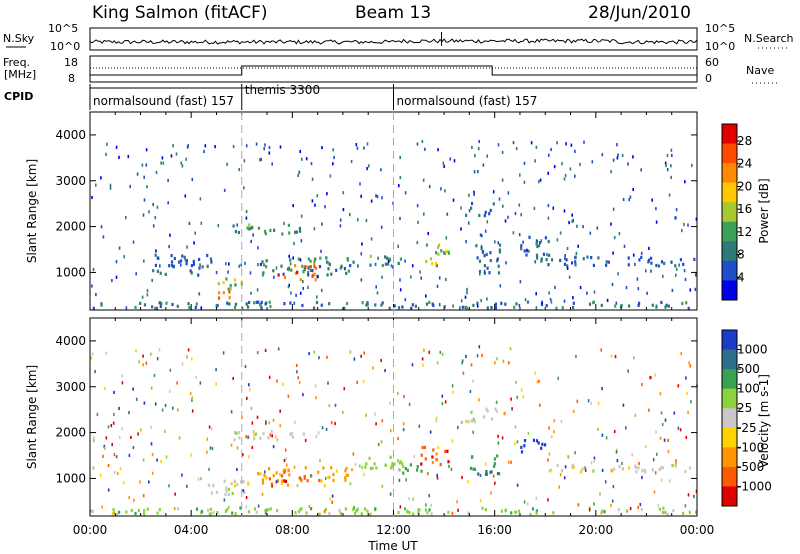  Describe the element at coordinates (393, 69) in the screenshot. I see `freq-panel-frame` at that location.